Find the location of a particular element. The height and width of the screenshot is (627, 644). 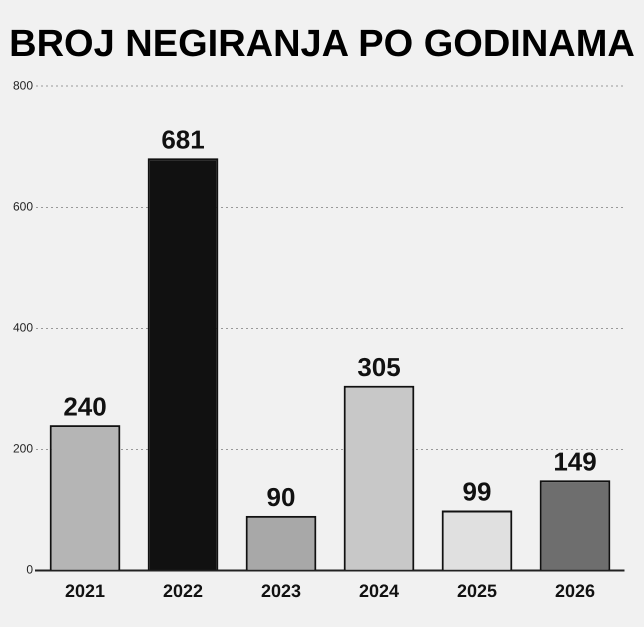

x-tick-label: 2021 is located at coordinates (85, 591).